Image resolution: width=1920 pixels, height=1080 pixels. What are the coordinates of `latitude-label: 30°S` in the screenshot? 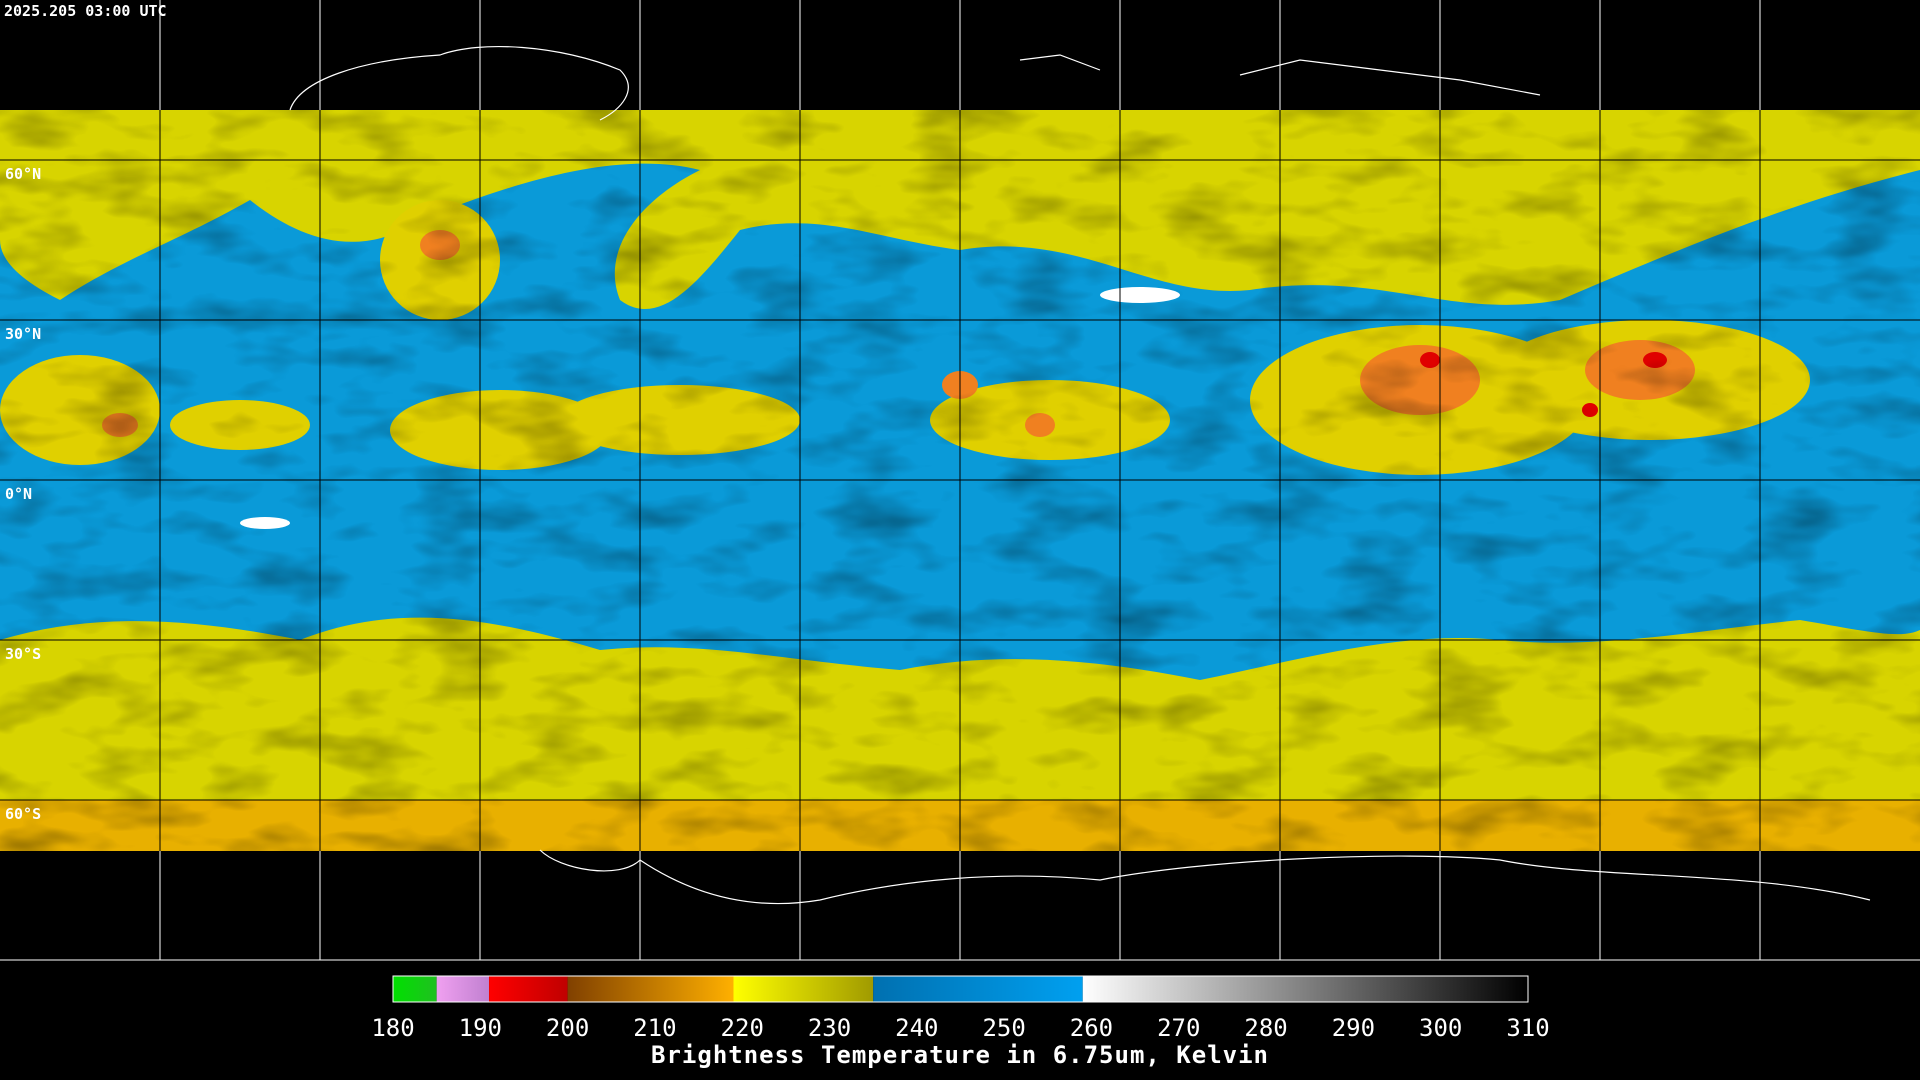 It's located at (23, 654).